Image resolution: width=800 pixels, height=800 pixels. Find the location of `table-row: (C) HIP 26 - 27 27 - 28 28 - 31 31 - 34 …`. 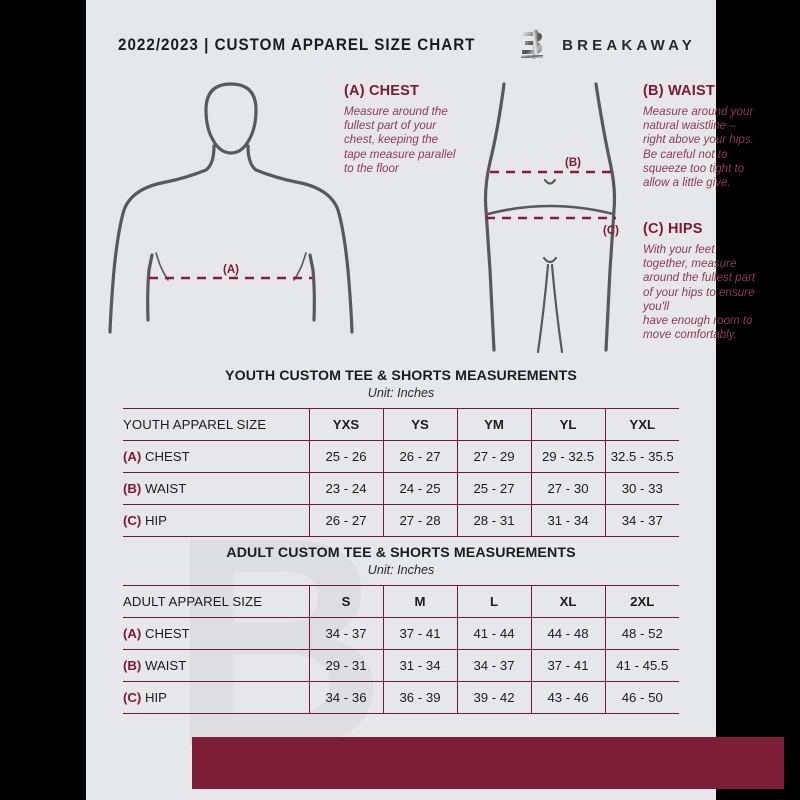

table-row: (C) HIP 26 - 27 27 - 28 28 - 31 31 - 34 … is located at coordinates (401, 520).